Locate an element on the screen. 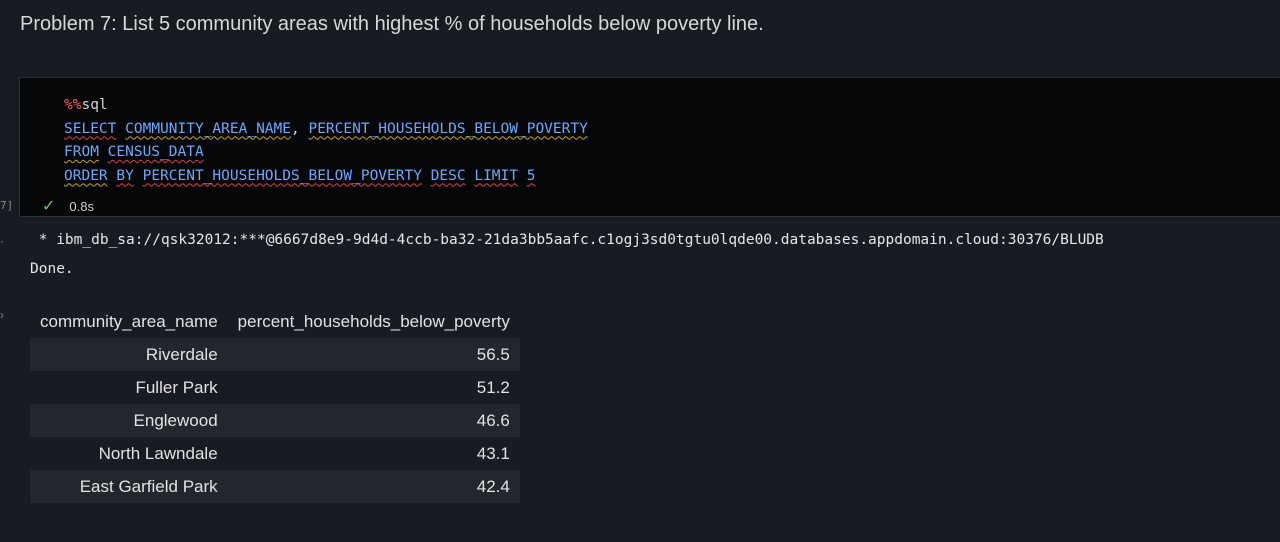 This screenshot has width=1280, height=542. table-cell-value: 56.5 is located at coordinates (373, 354).